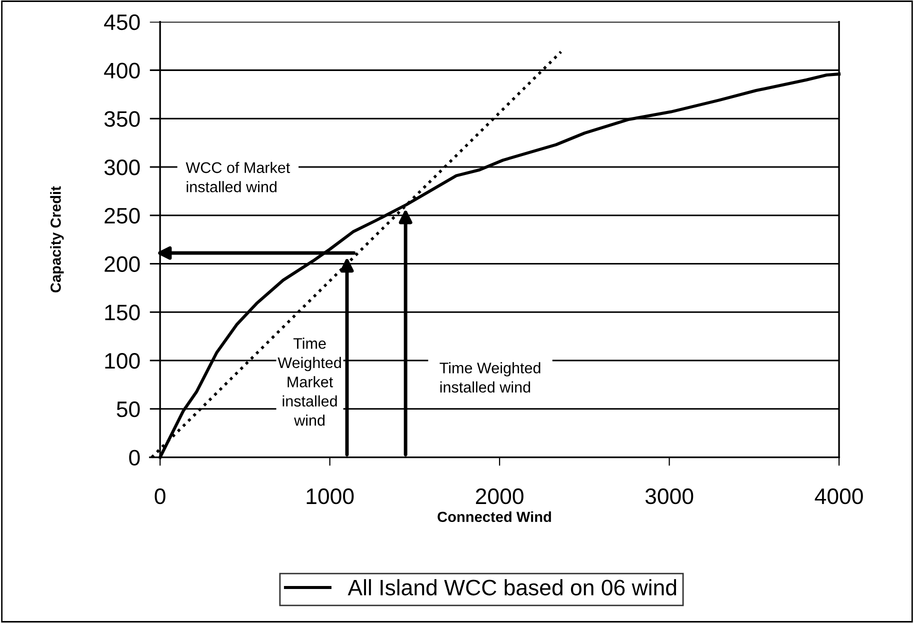  What do you see at coordinates (134, 458) in the screenshot?
I see `y-tick-label: 0` at bounding box center [134, 458].